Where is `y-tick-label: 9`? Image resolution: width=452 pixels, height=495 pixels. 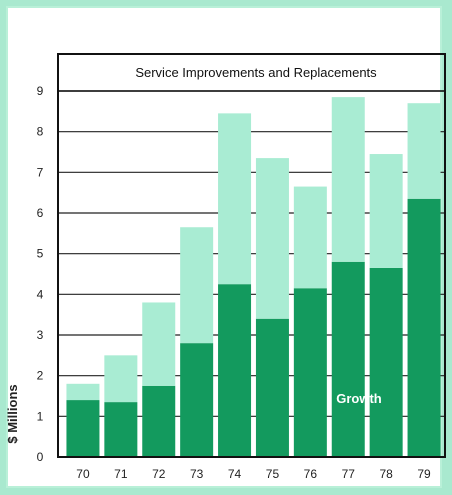
y-tick-label: 9 is located at coordinates (40, 91).